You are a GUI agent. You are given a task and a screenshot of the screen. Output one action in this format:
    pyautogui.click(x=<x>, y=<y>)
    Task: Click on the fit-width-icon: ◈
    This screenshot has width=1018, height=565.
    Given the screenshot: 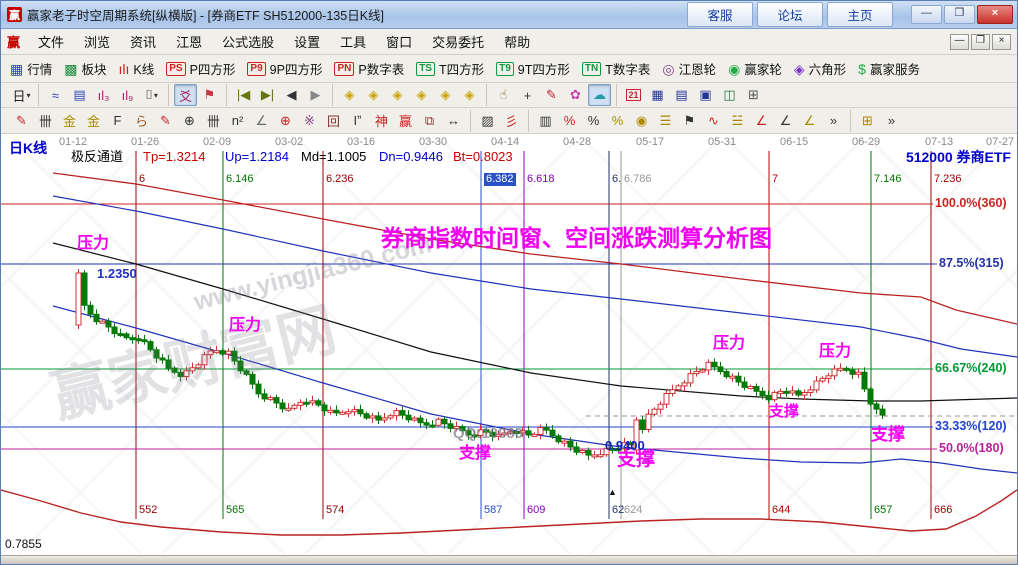 What is the action you would take?
    pyautogui.click(x=397, y=94)
    